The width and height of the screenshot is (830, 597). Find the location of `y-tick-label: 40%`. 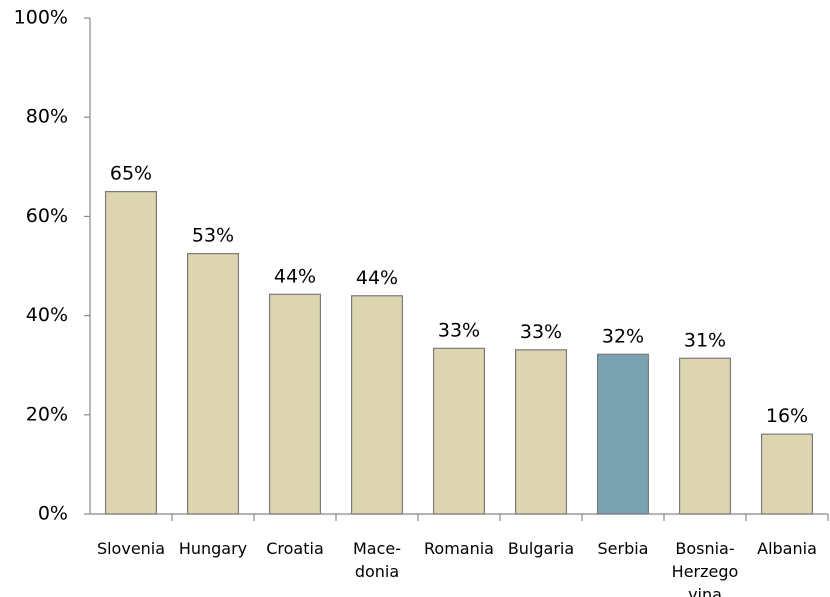

y-tick-label: 40% is located at coordinates (47, 315).